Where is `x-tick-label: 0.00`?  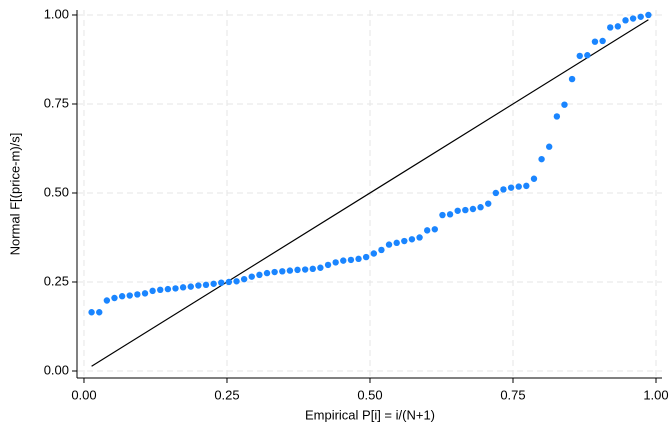
x-tick-label: 0.00 is located at coordinates (83, 394).